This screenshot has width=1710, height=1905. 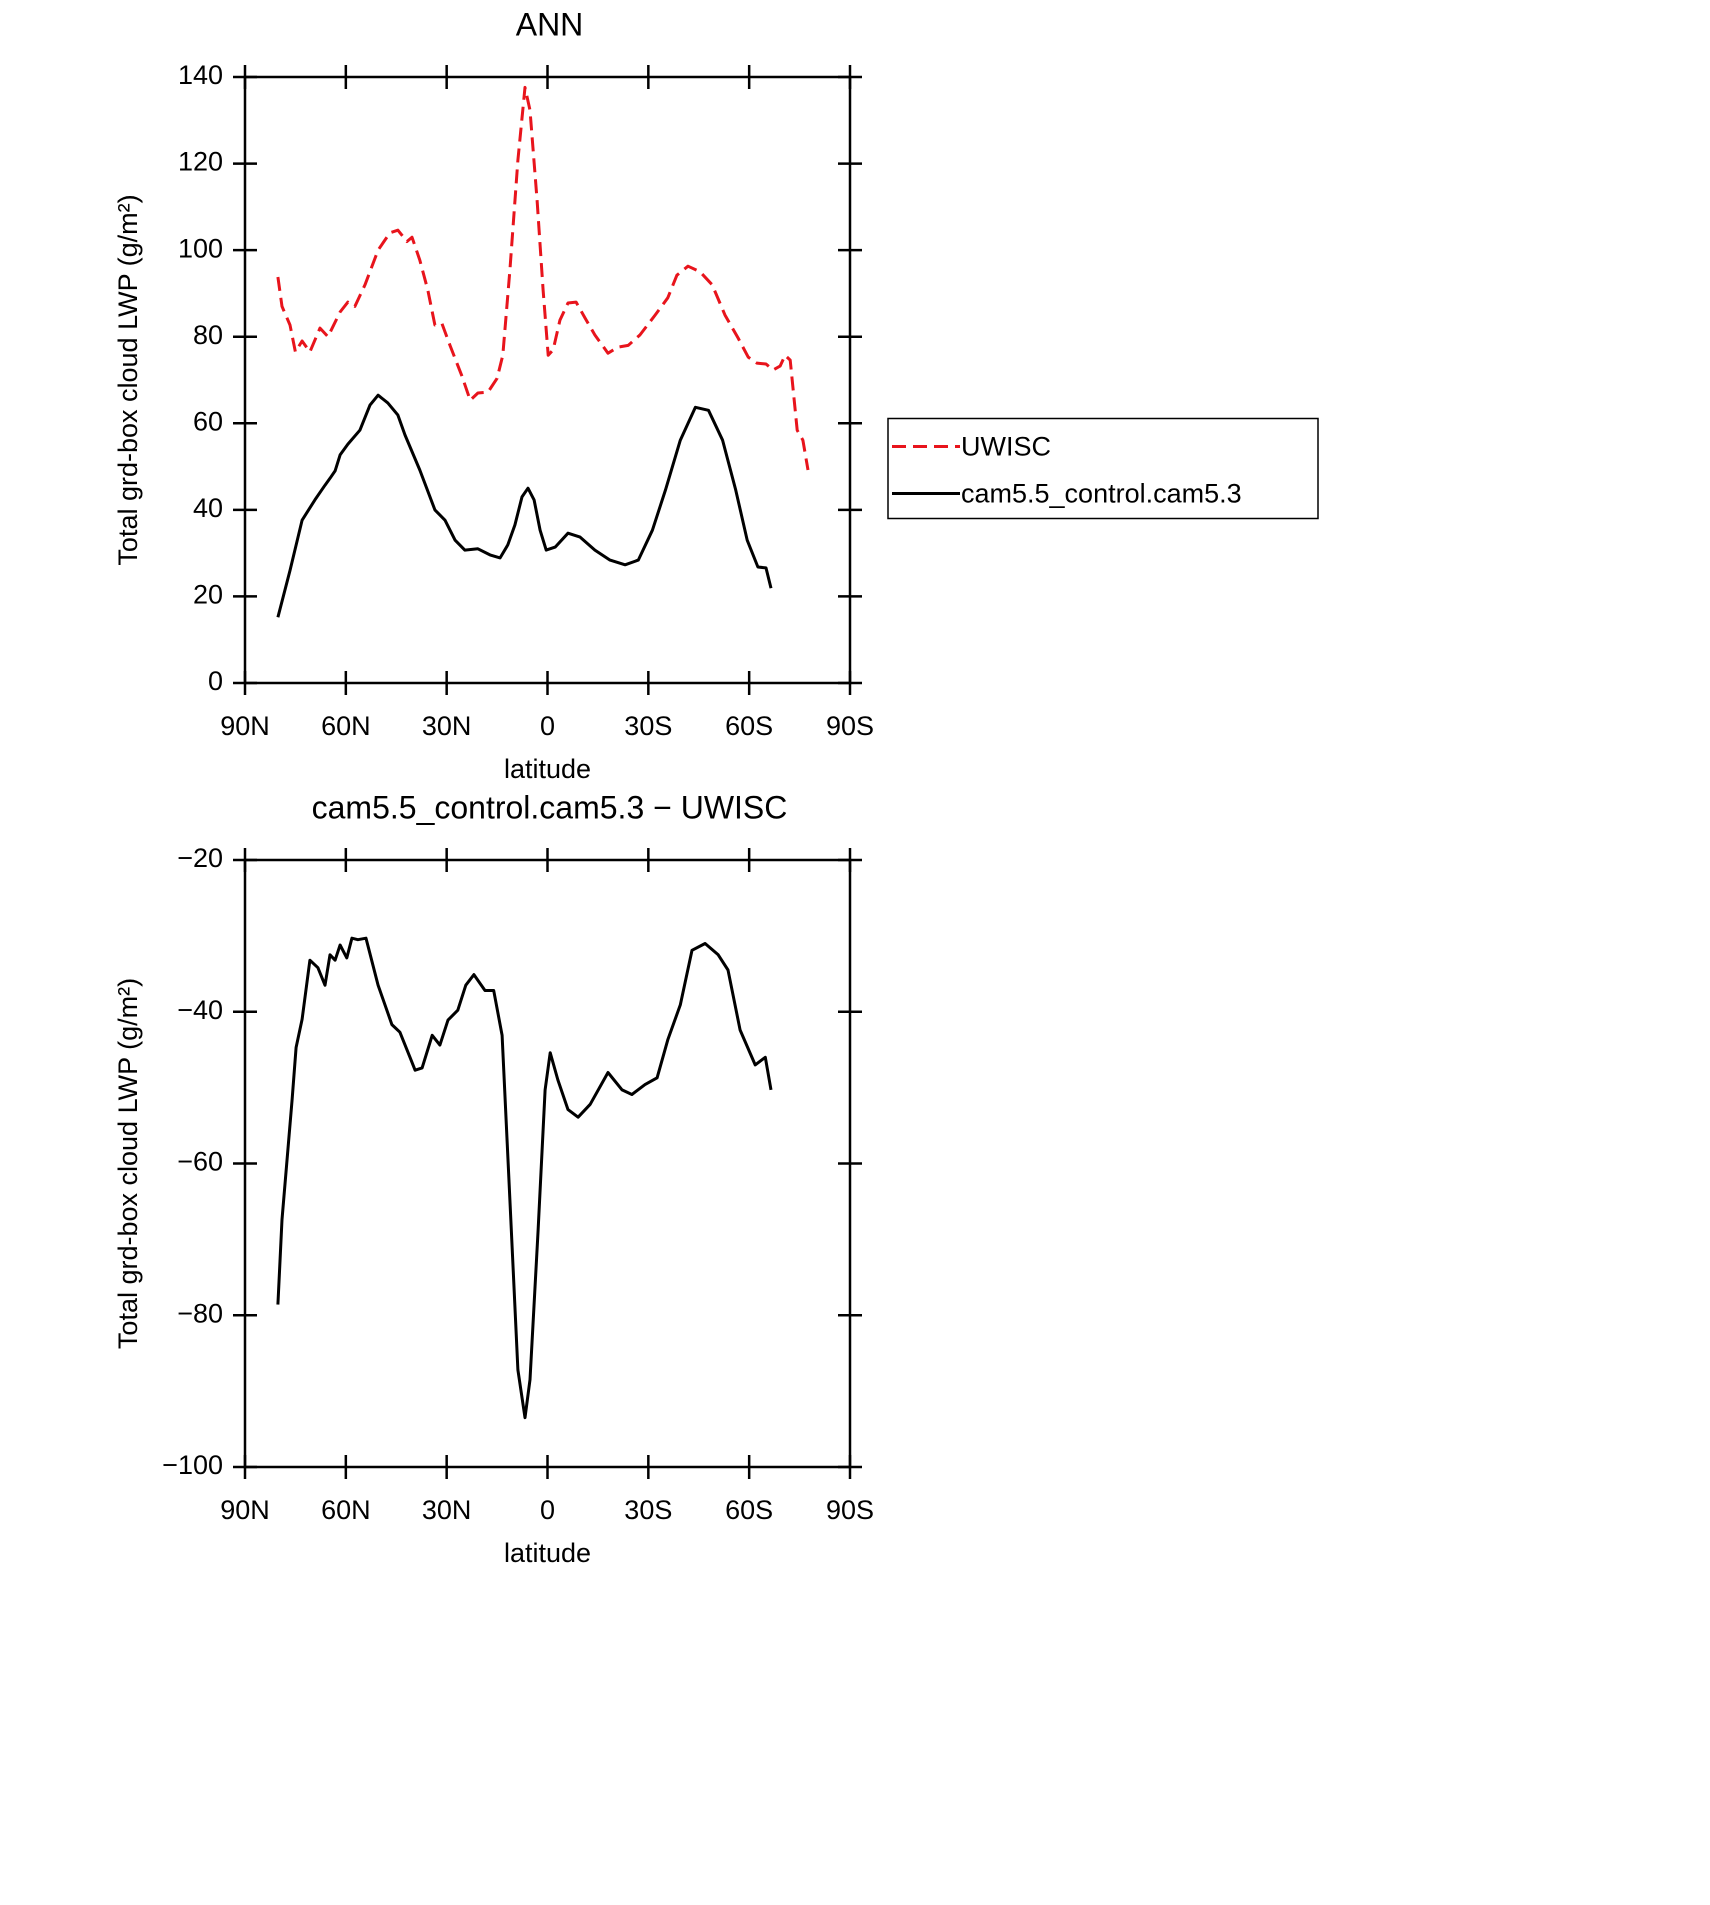 I want to click on chart-title: cam5.5_control.cam5.3 − UWISC, so click(x=550, y=807).